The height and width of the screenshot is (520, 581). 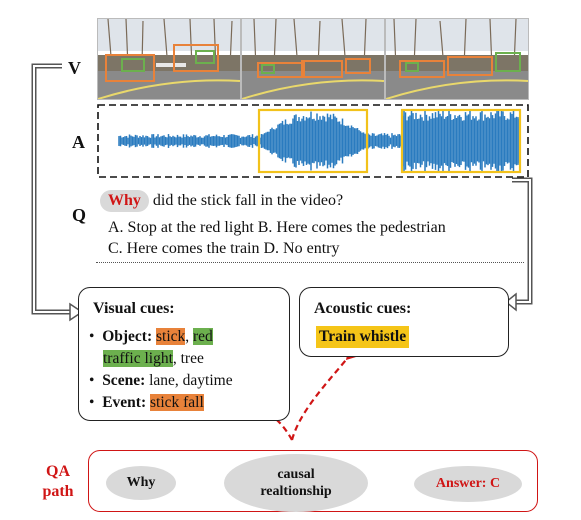 I want to click on question-row-label: Q, so click(x=79, y=215).